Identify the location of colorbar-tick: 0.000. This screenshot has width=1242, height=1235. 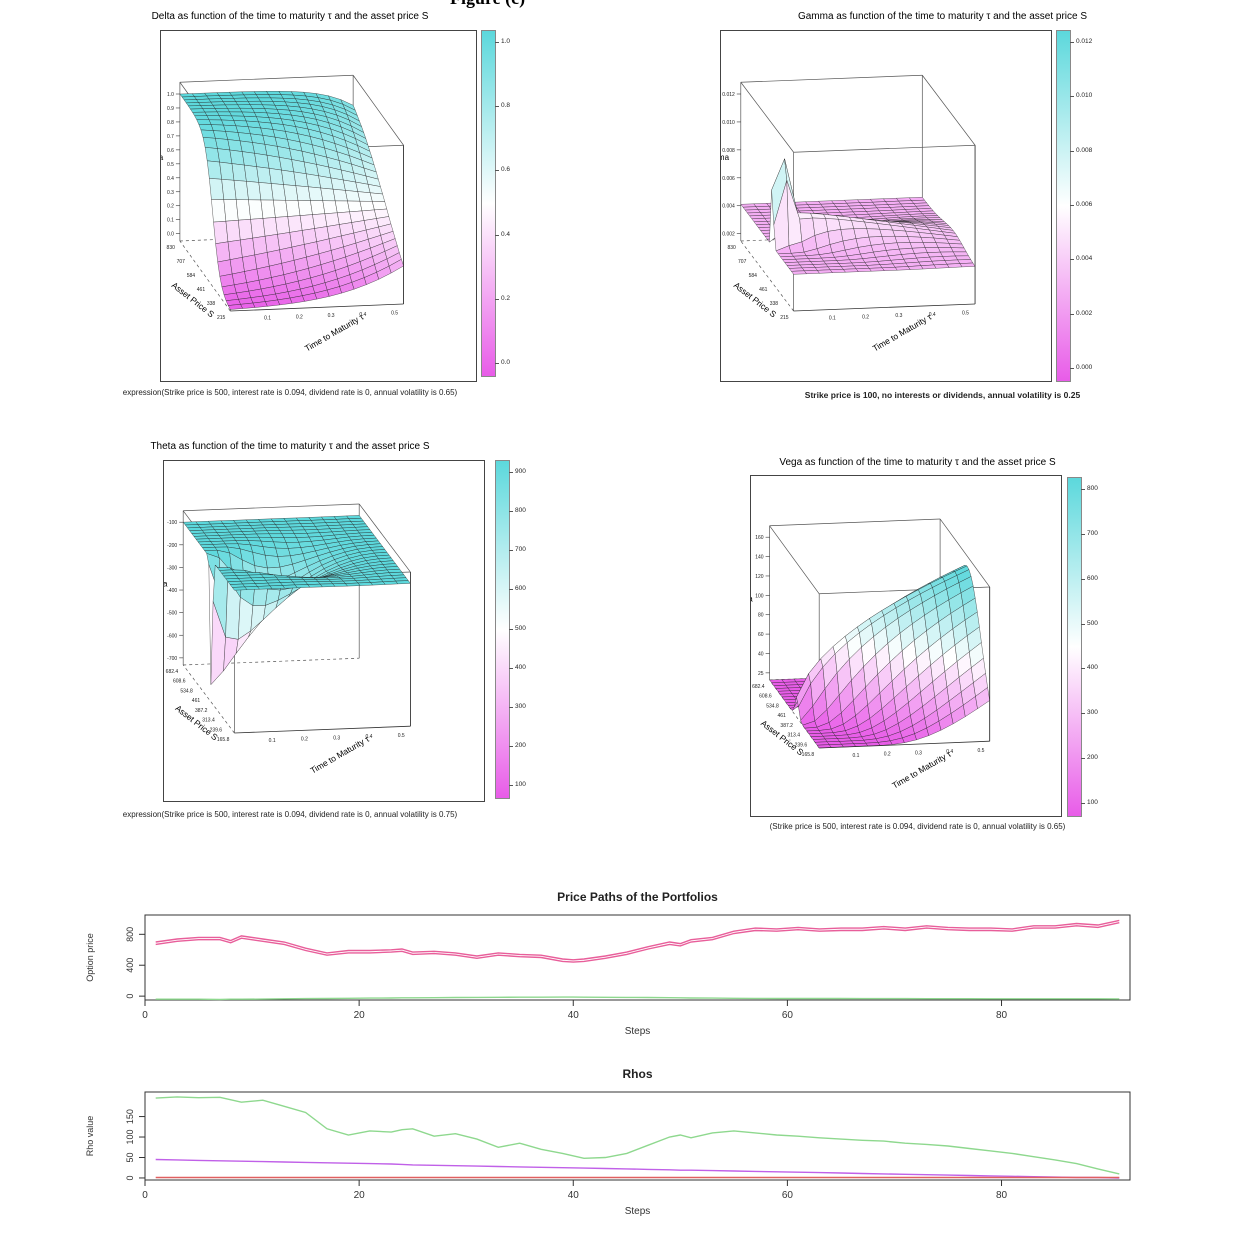
(1081, 367).